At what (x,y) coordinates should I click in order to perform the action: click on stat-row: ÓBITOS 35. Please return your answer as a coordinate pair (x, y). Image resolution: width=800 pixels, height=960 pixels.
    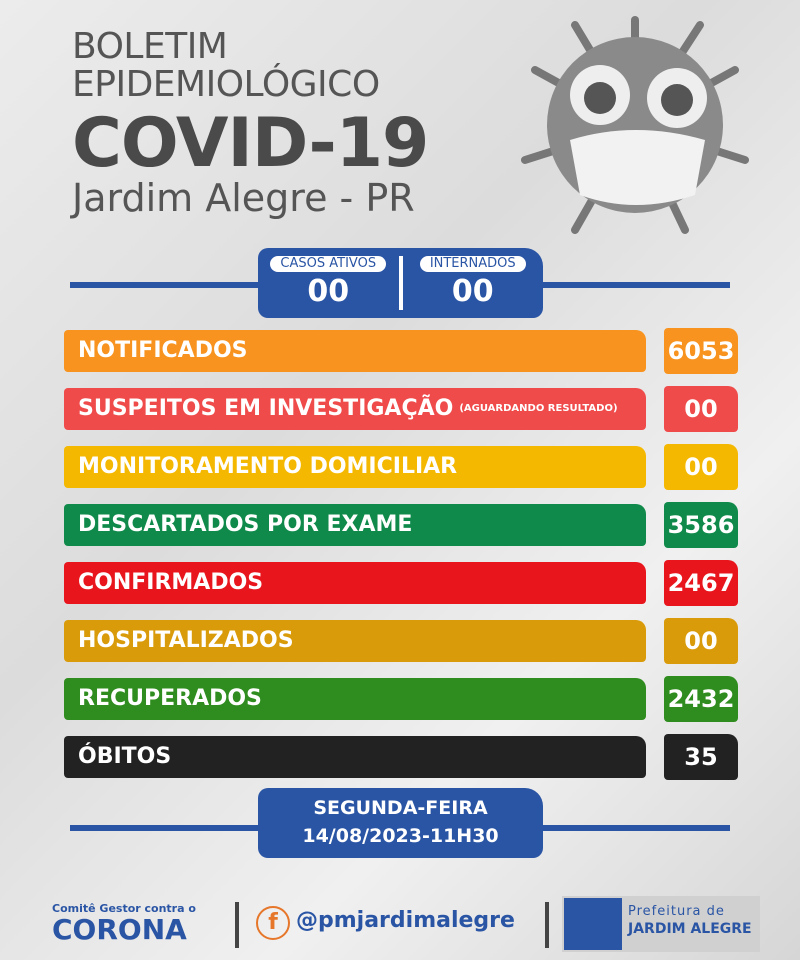
    Looking at the image, I should click on (401, 757).